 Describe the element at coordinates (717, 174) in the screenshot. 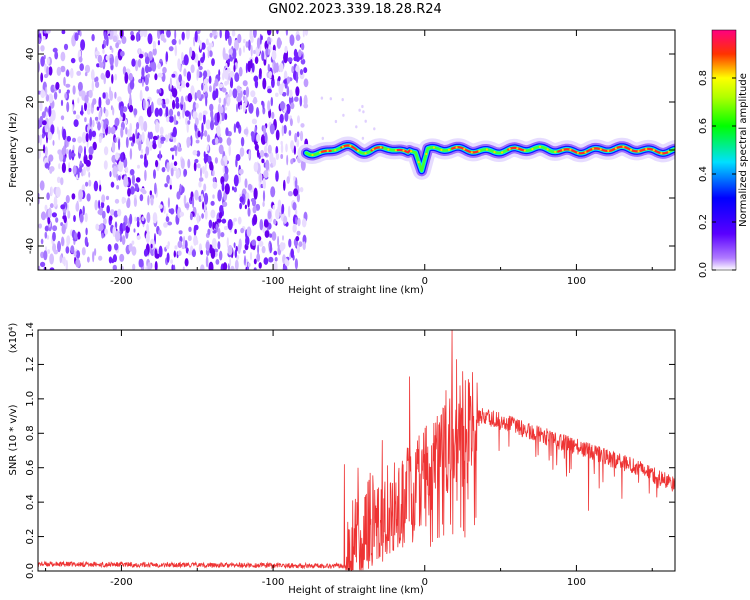

I see `colorbar-ticks: 0.0 0.2 0.4 0.6 0.8` at that location.